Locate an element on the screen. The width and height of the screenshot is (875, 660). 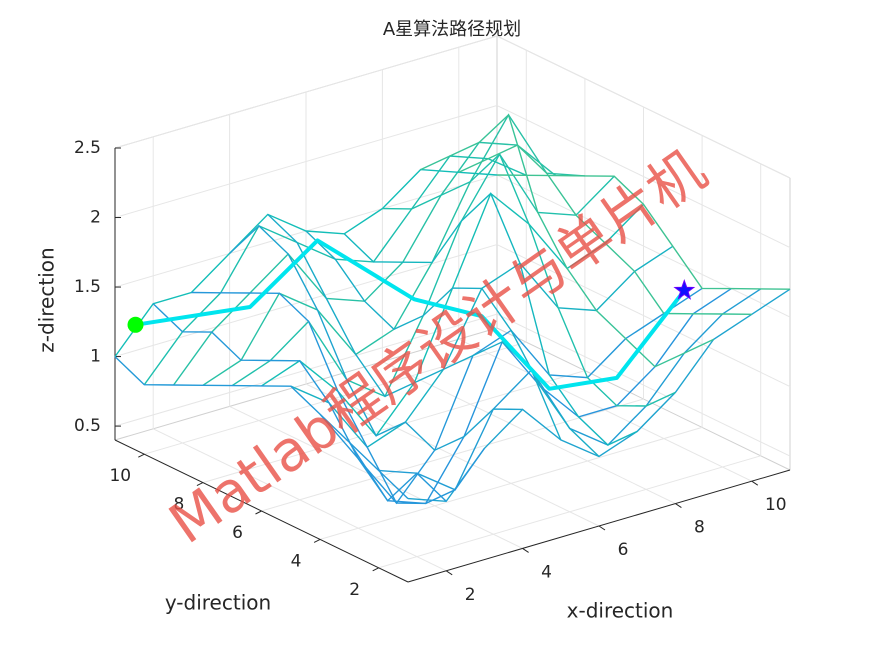
y-tick-label: 2 is located at coordinates (354, 590).